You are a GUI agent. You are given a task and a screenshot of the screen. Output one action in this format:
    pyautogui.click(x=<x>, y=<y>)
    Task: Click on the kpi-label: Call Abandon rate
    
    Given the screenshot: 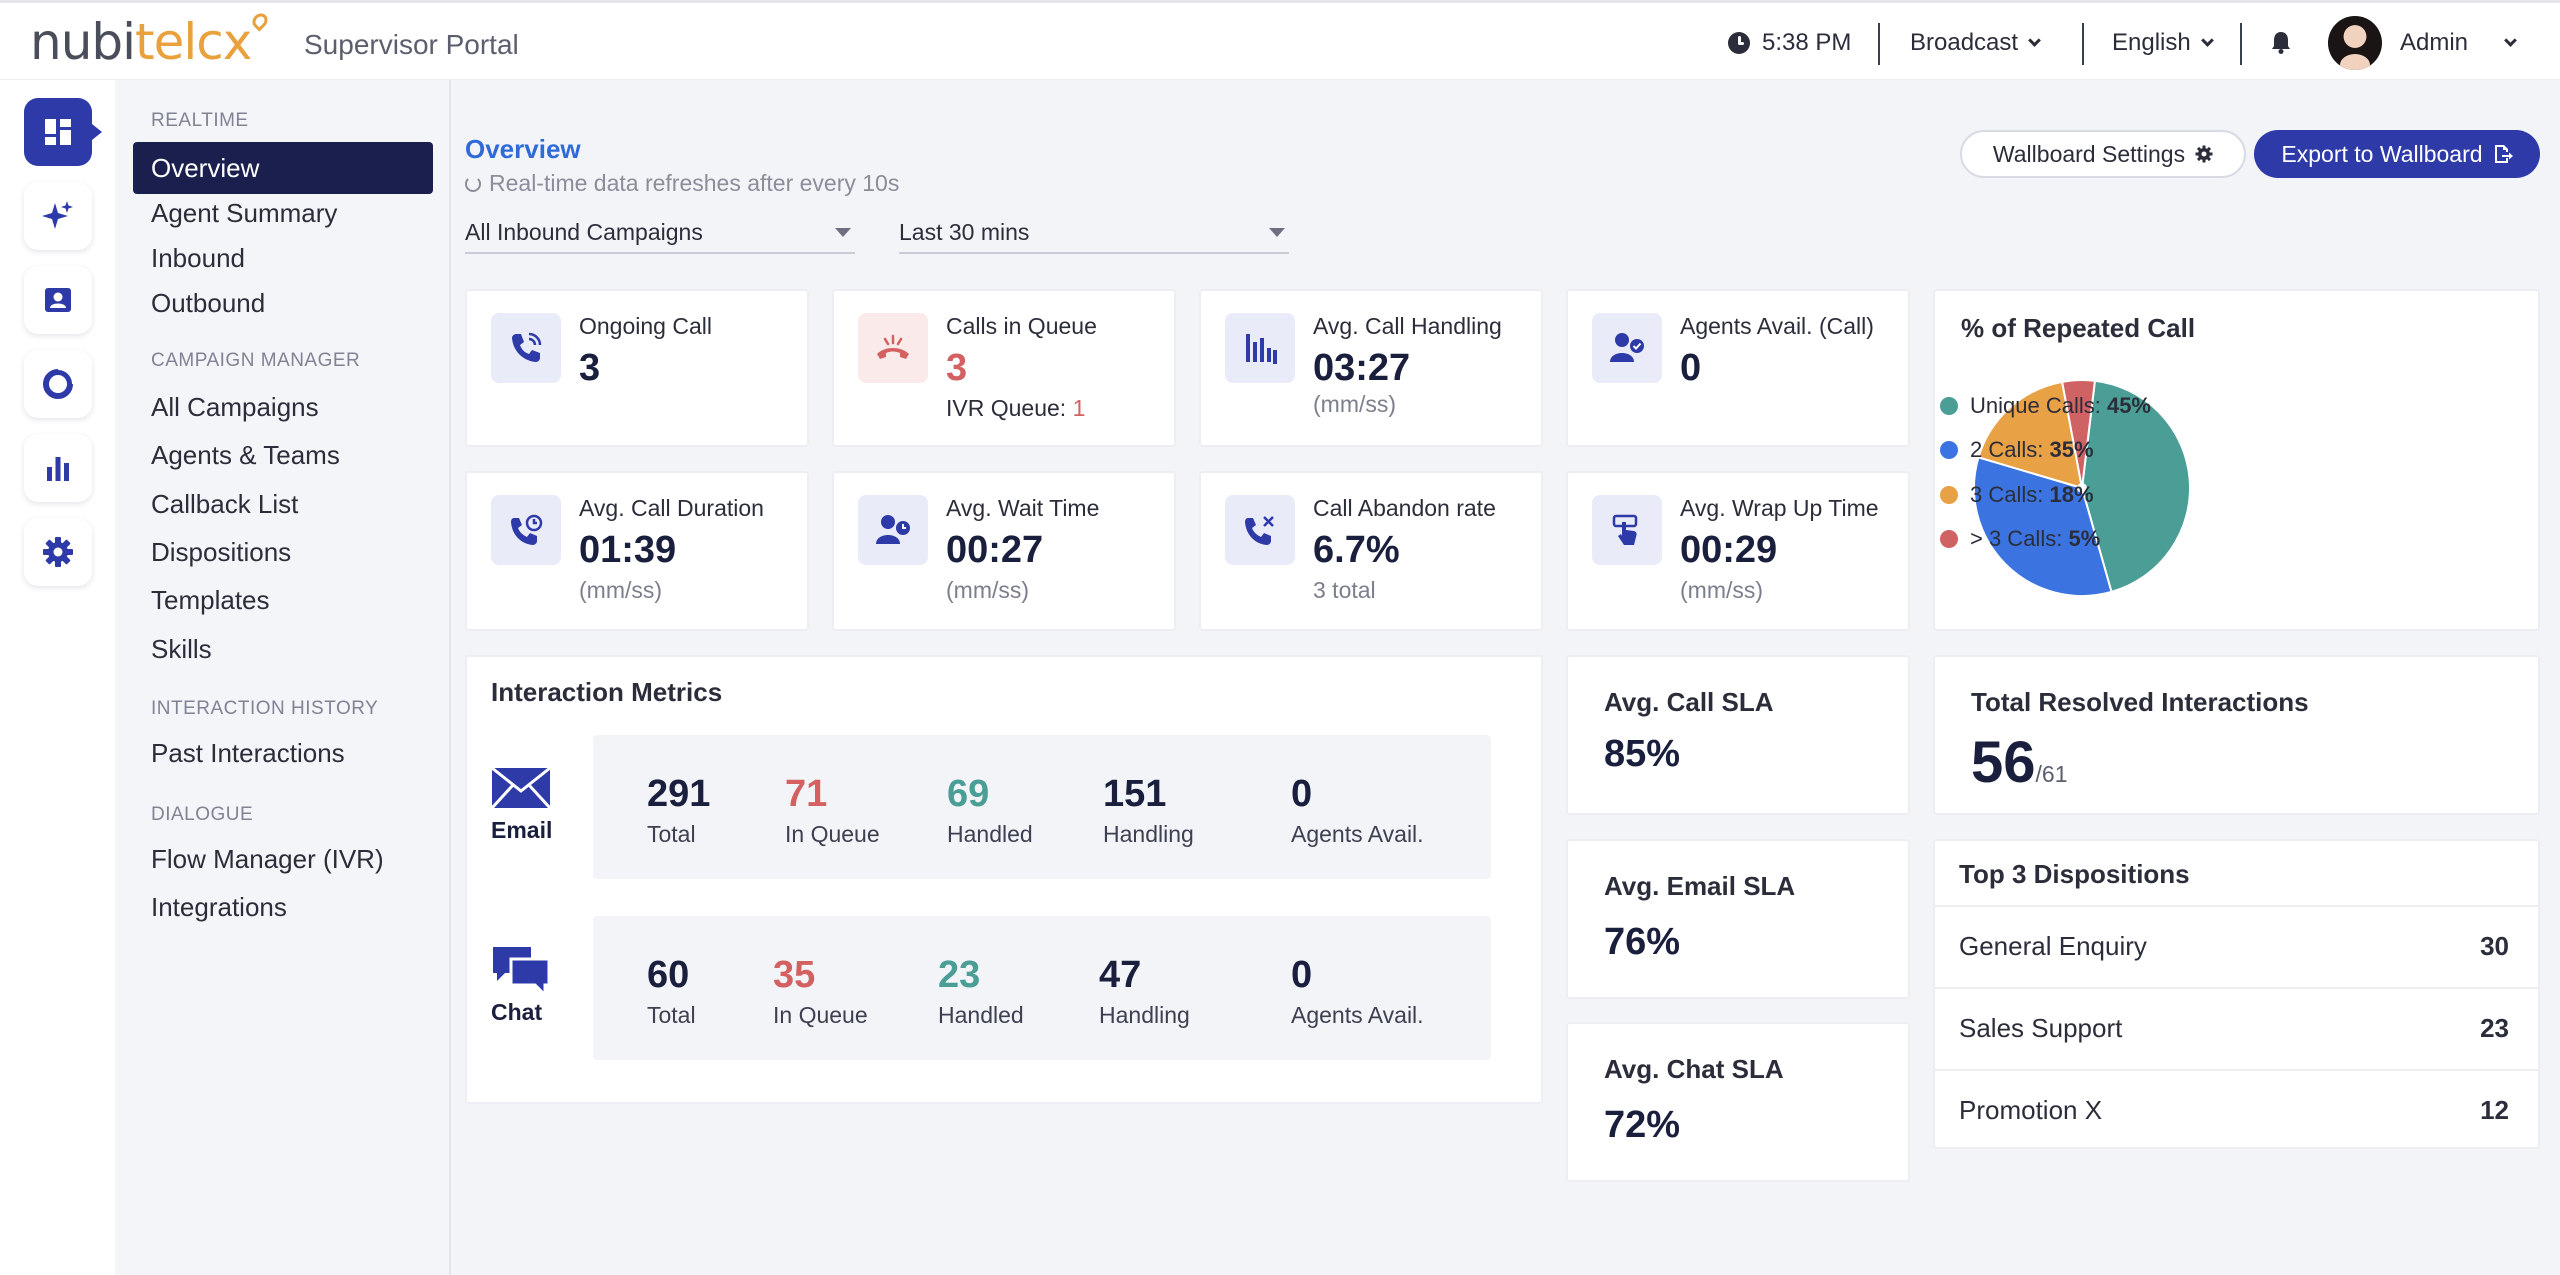 What is the action you would take?
    pyautogui.click(x=1404, y=508)
    